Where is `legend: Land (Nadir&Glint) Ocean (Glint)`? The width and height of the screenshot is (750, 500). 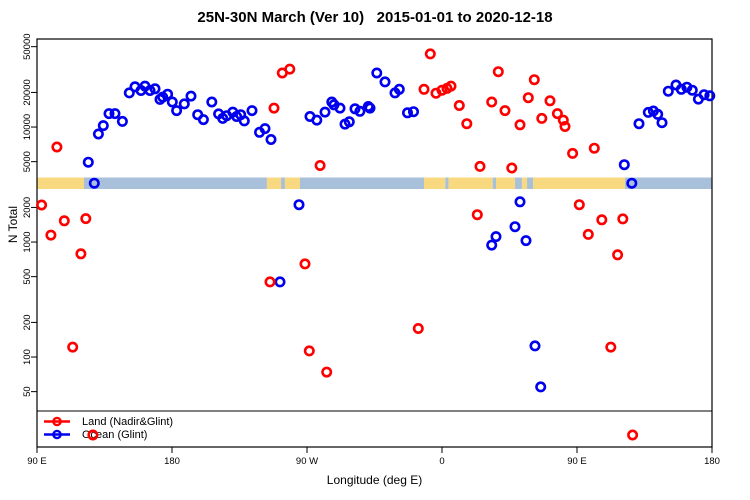 legend: Land (Nadir&Glint) Ocean (Glint) is located at coordinates (108, 428).